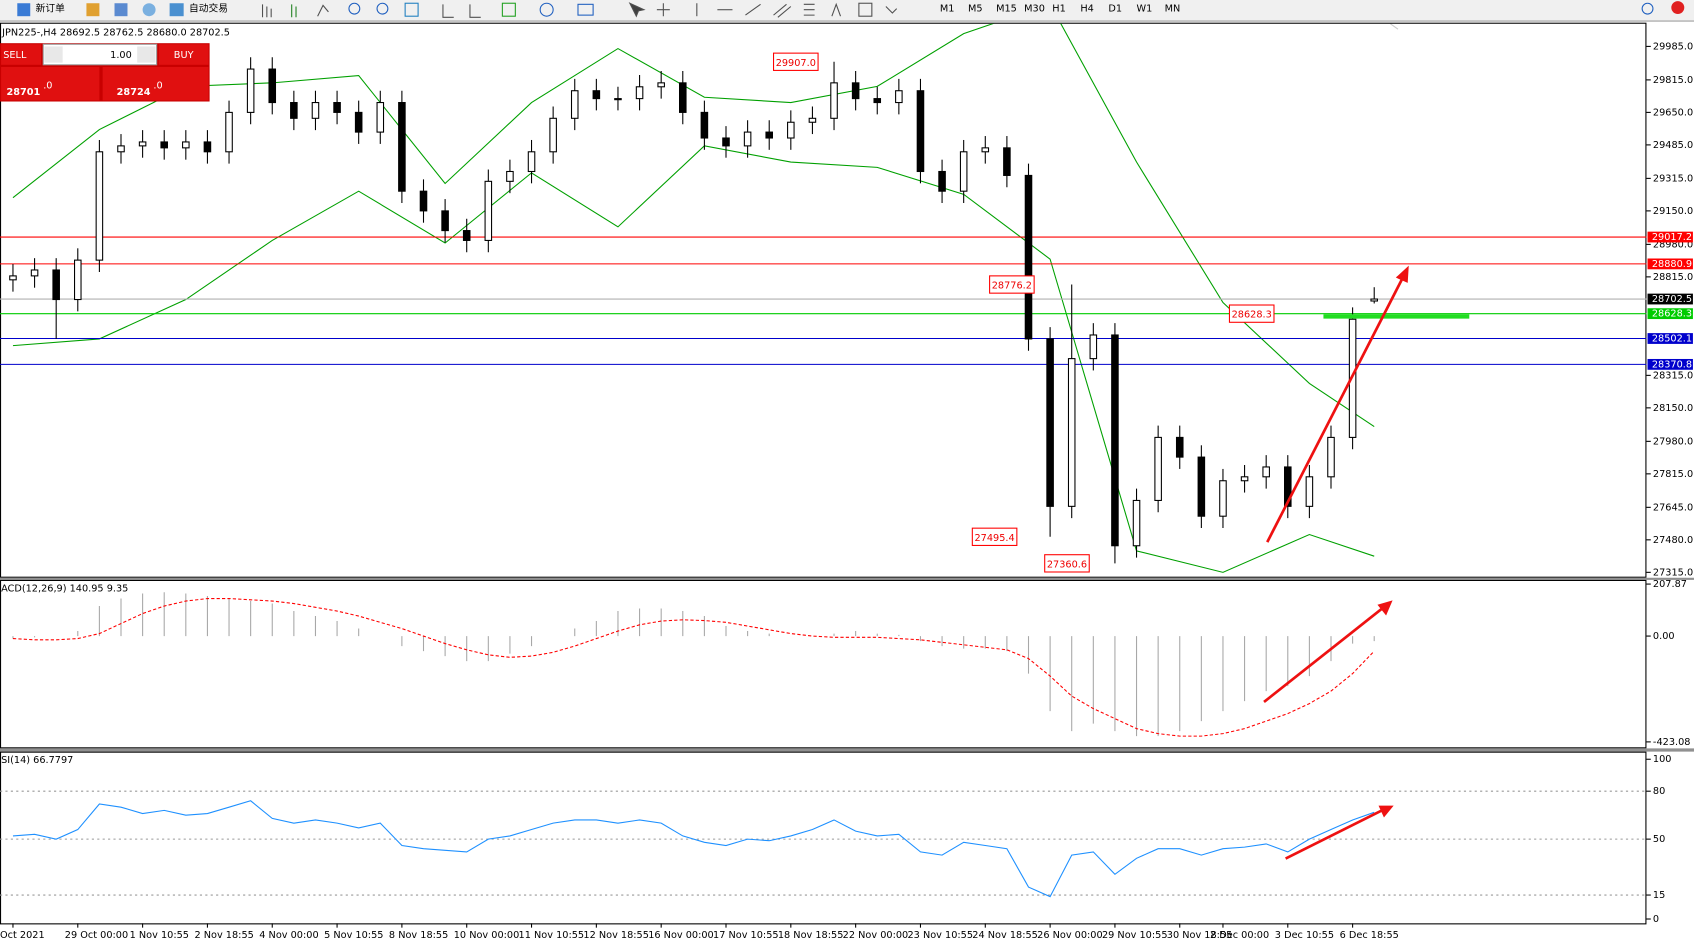  What do you see at coordinates (146, 54) in the screenshot?
I see `lot-up` at bounding box center [146, 54].